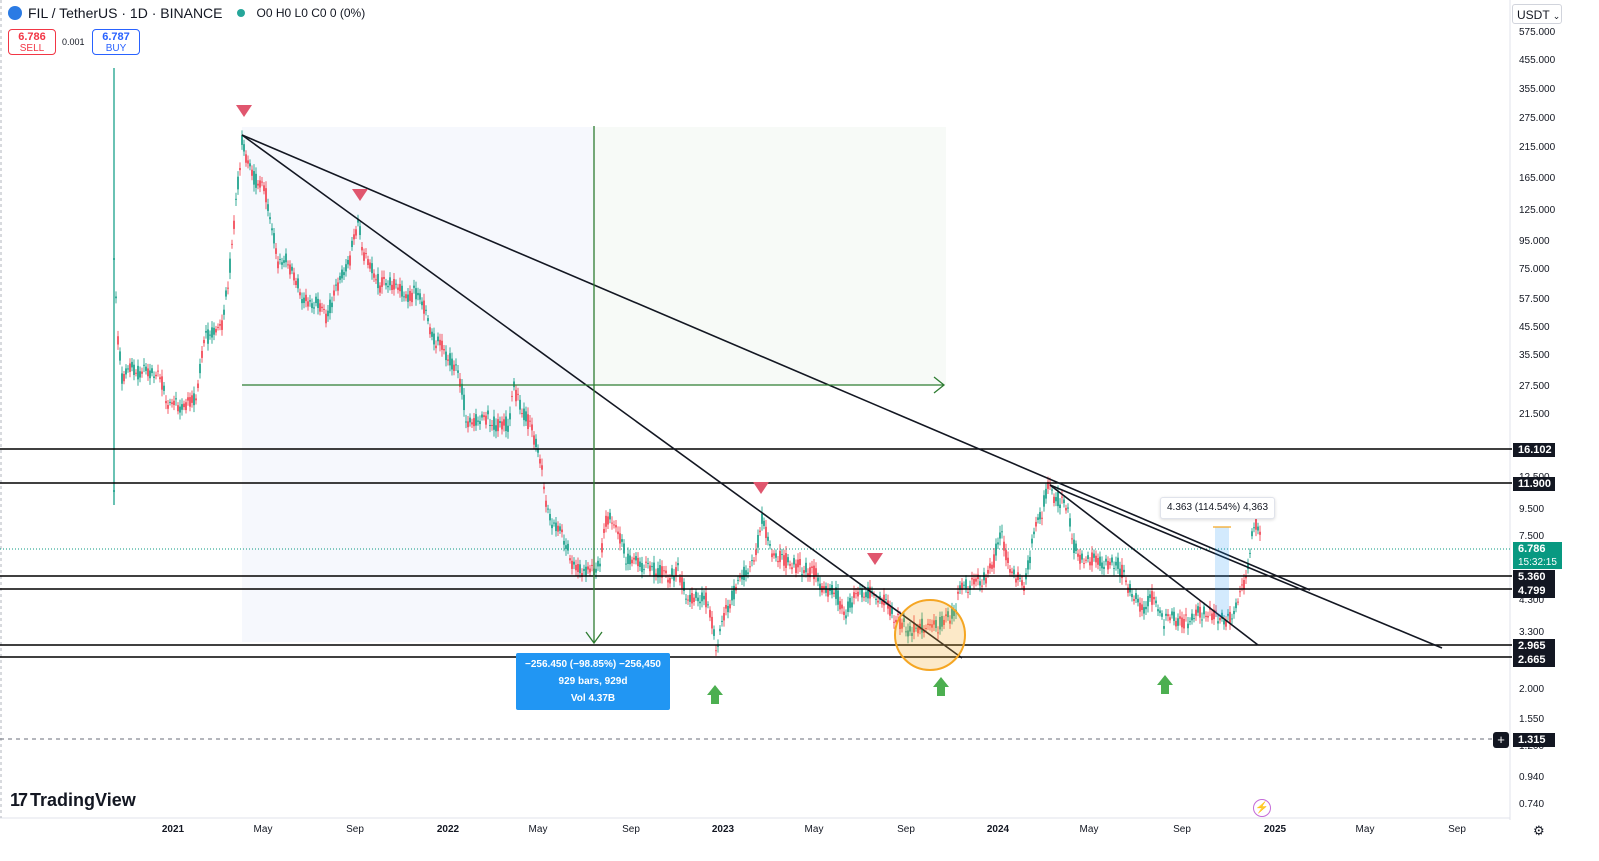  I want to click on x-axis-tick: 2021, so click(173, 829).